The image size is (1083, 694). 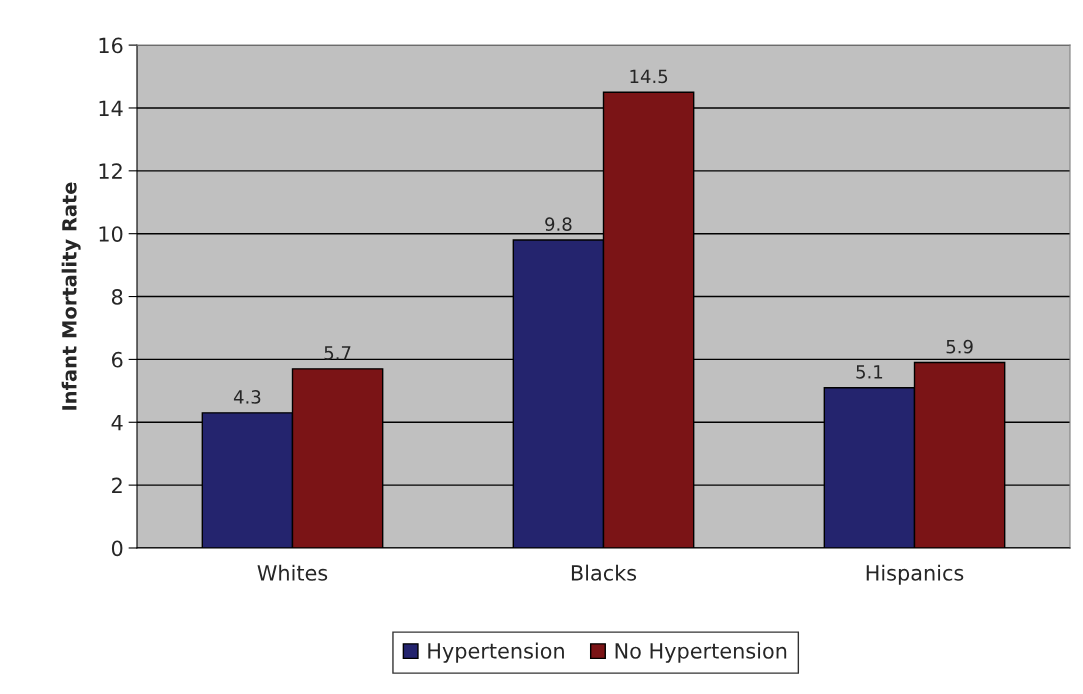 I want to click on data-label: 5.7, so click(x=337, y=353).